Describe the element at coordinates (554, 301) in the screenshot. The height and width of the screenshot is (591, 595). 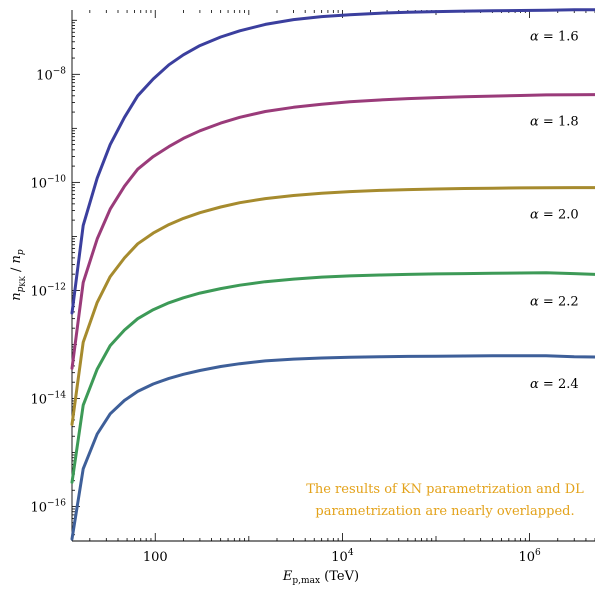
I see `series-label-3: α = 2.2` at that location.